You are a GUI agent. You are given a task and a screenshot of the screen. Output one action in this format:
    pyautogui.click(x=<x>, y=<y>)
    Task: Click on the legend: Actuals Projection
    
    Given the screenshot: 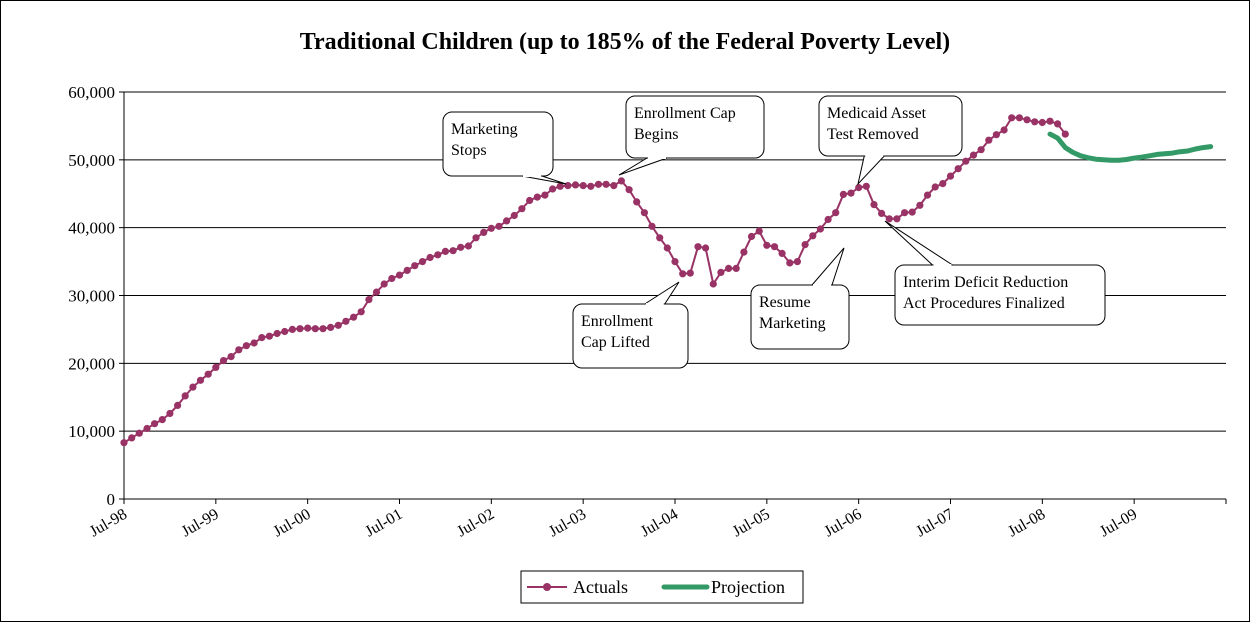 What is the action you would take?
    pyautogui.click(x=662, y=587)
    